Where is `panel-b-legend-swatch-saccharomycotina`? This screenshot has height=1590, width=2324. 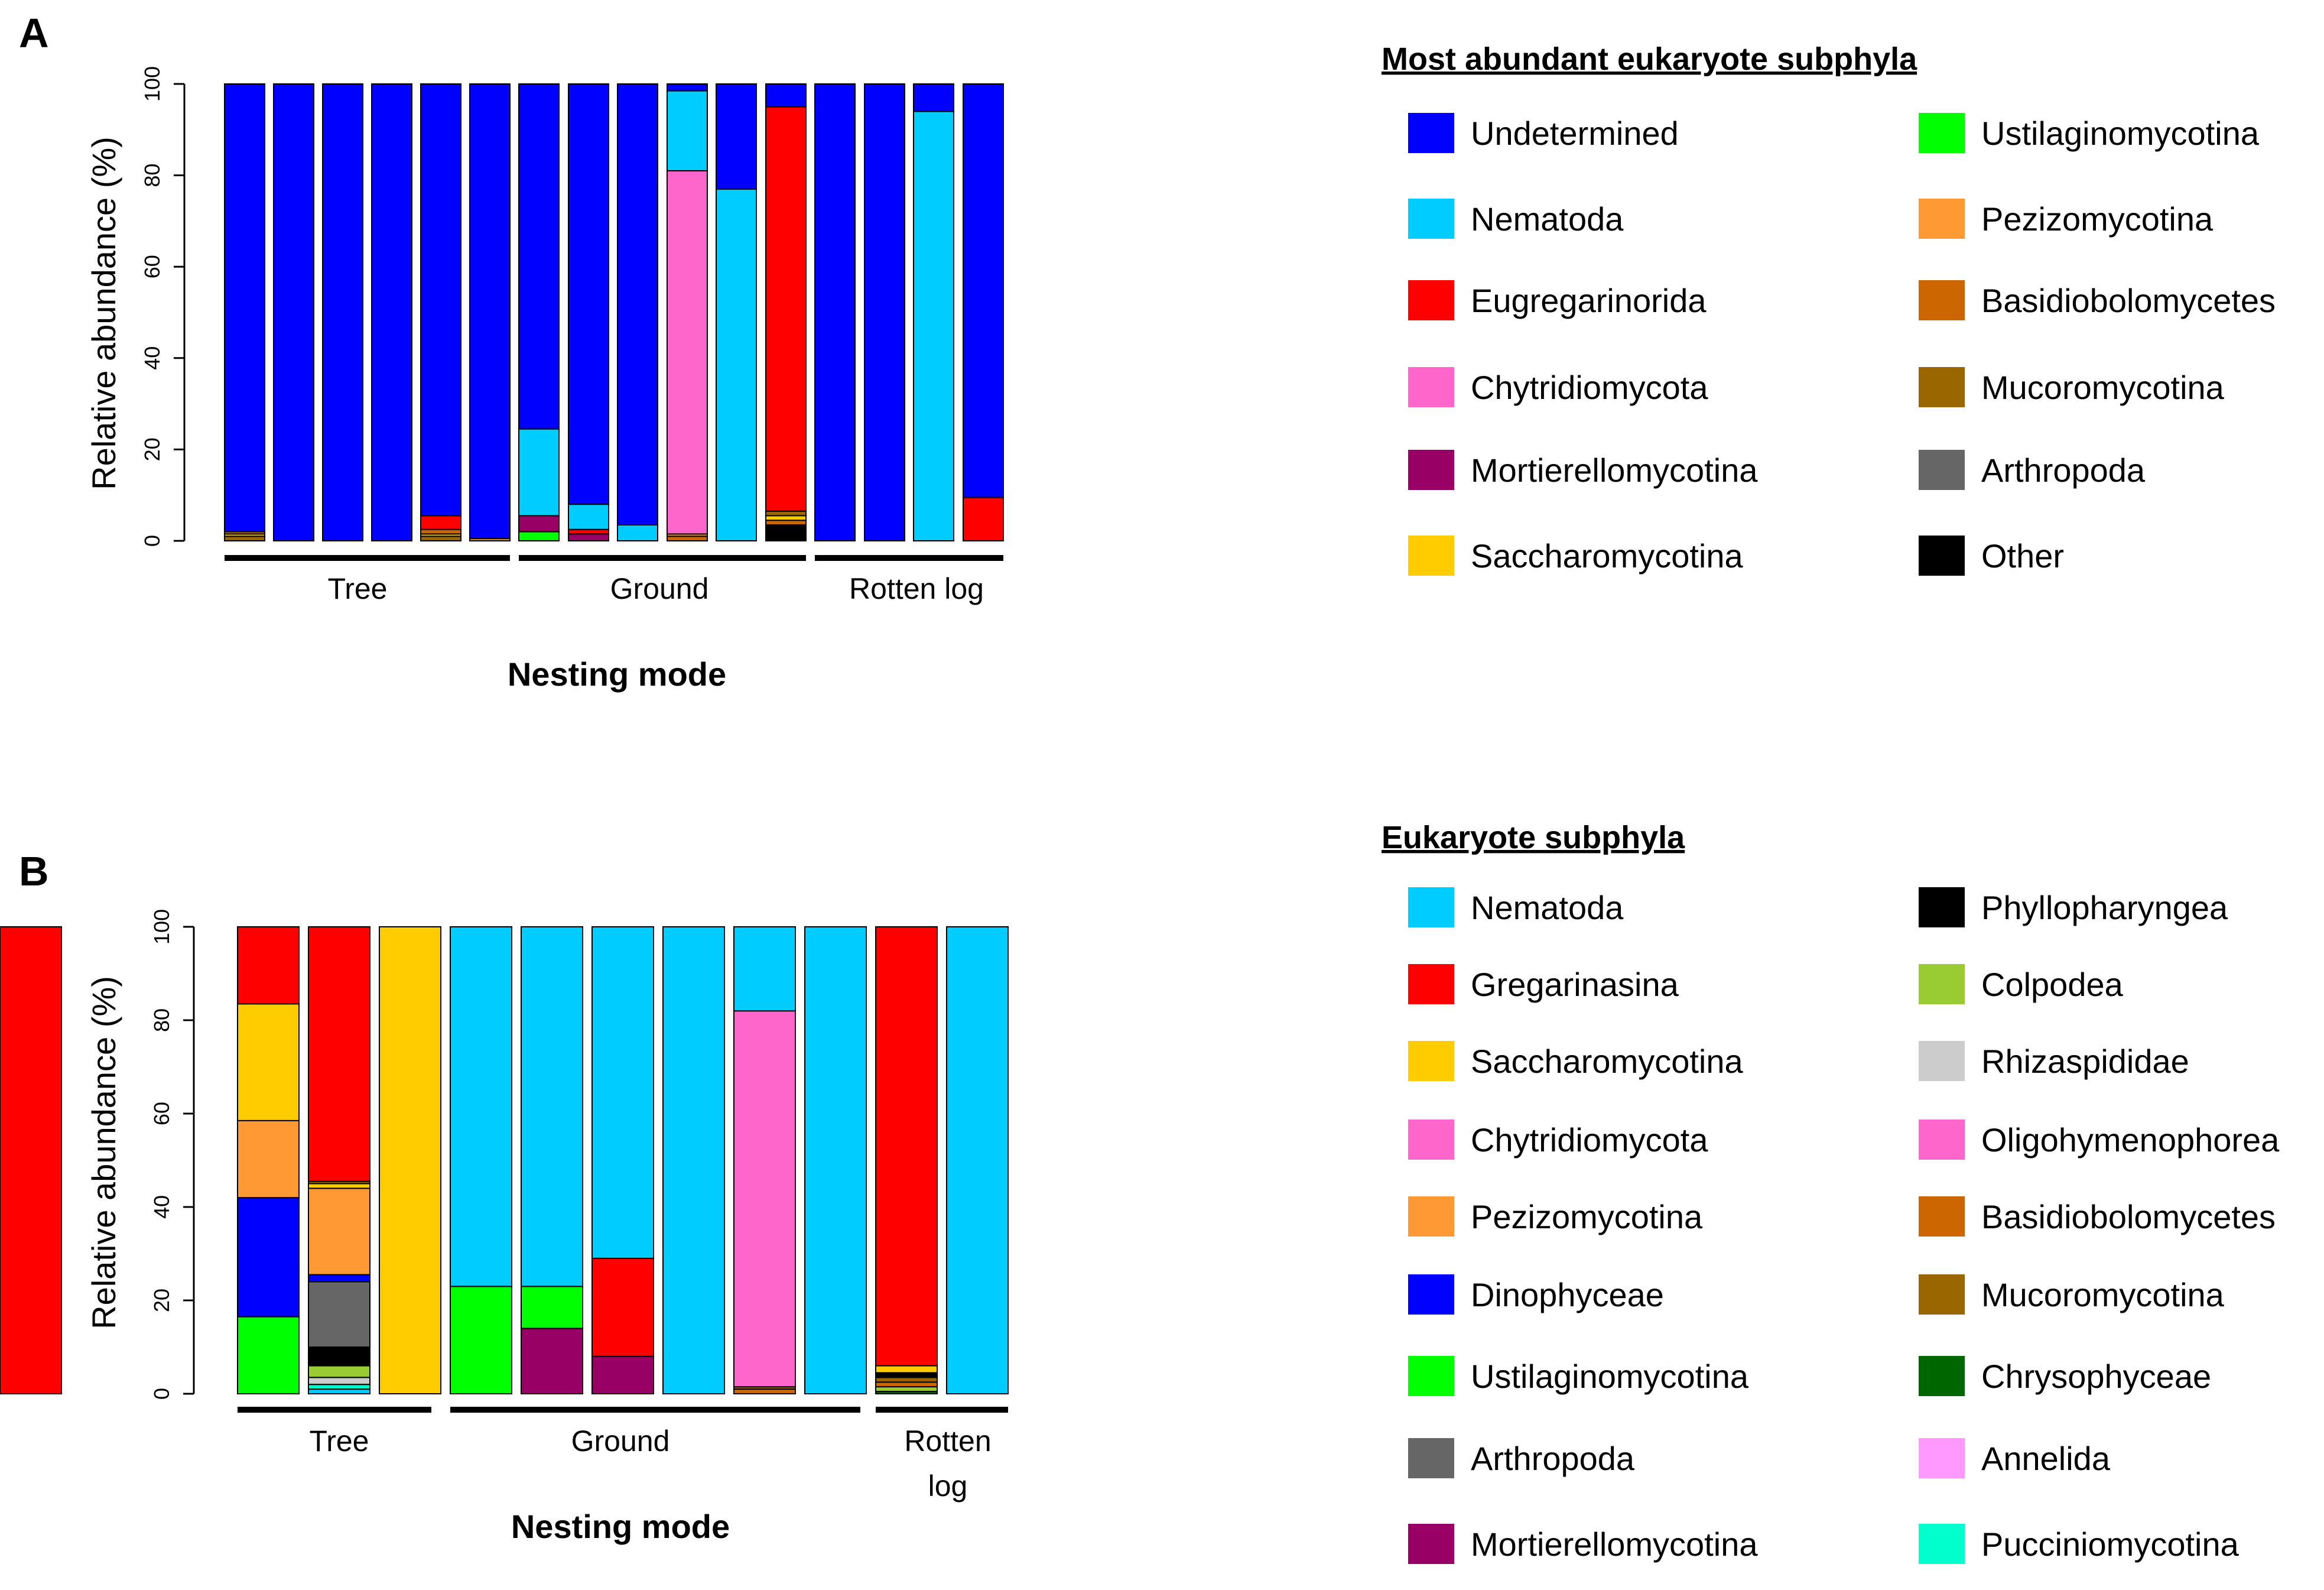 panel-b-legend-swatch-saccharomycotina is located at coordinates (1431, 1061).